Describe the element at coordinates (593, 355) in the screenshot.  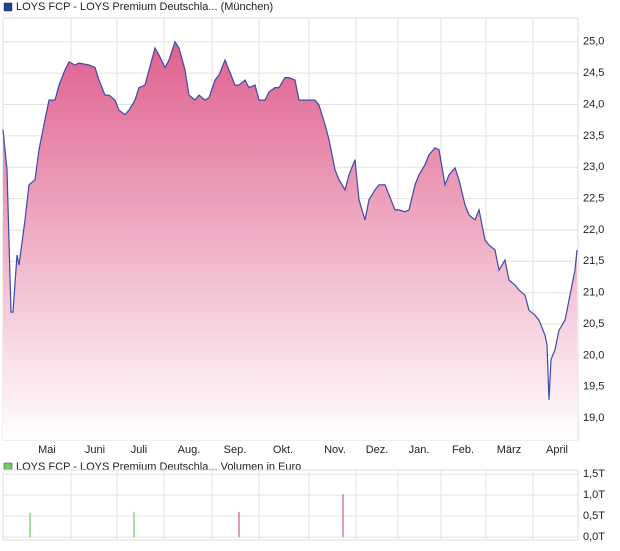
I see `y-tick-label: 20,0` at that location.